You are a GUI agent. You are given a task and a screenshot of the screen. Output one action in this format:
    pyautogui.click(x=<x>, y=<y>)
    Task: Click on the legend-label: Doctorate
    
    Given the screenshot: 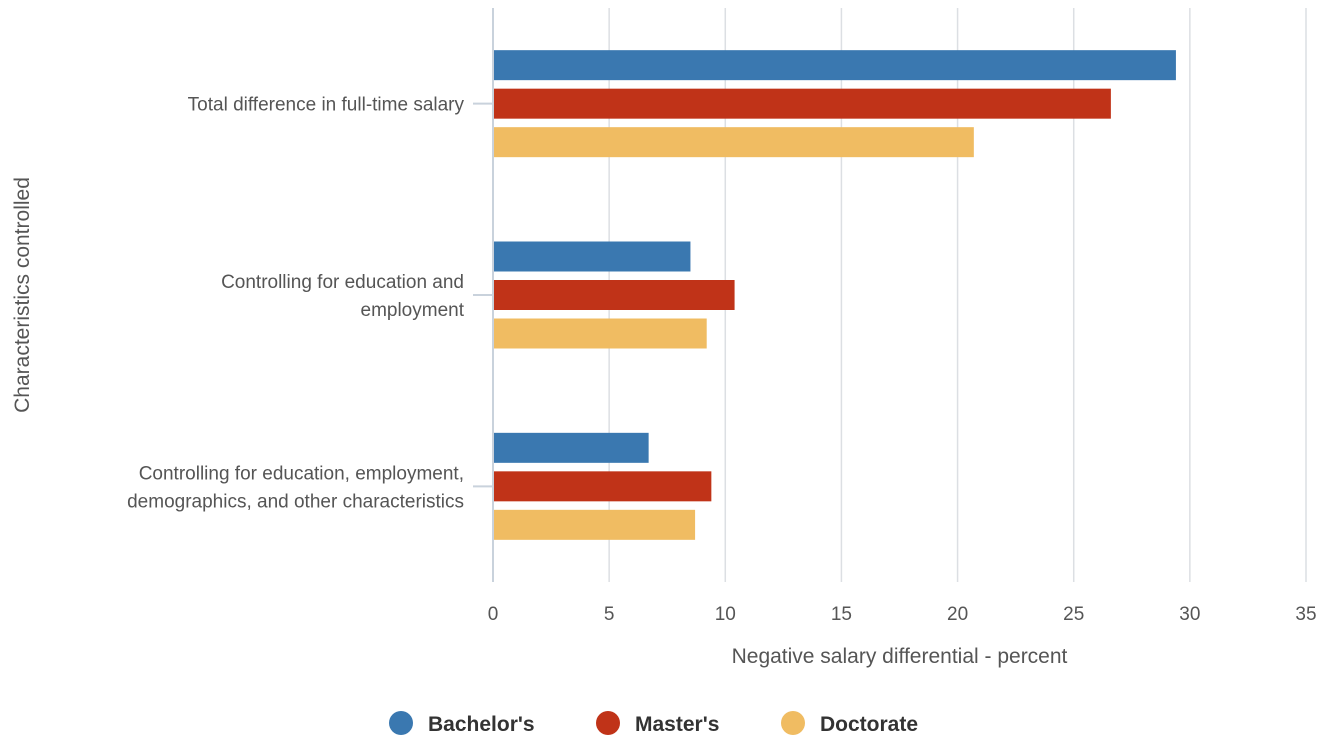 What is the action you would take?
    pyautogui.click(x=869, y=724)
    